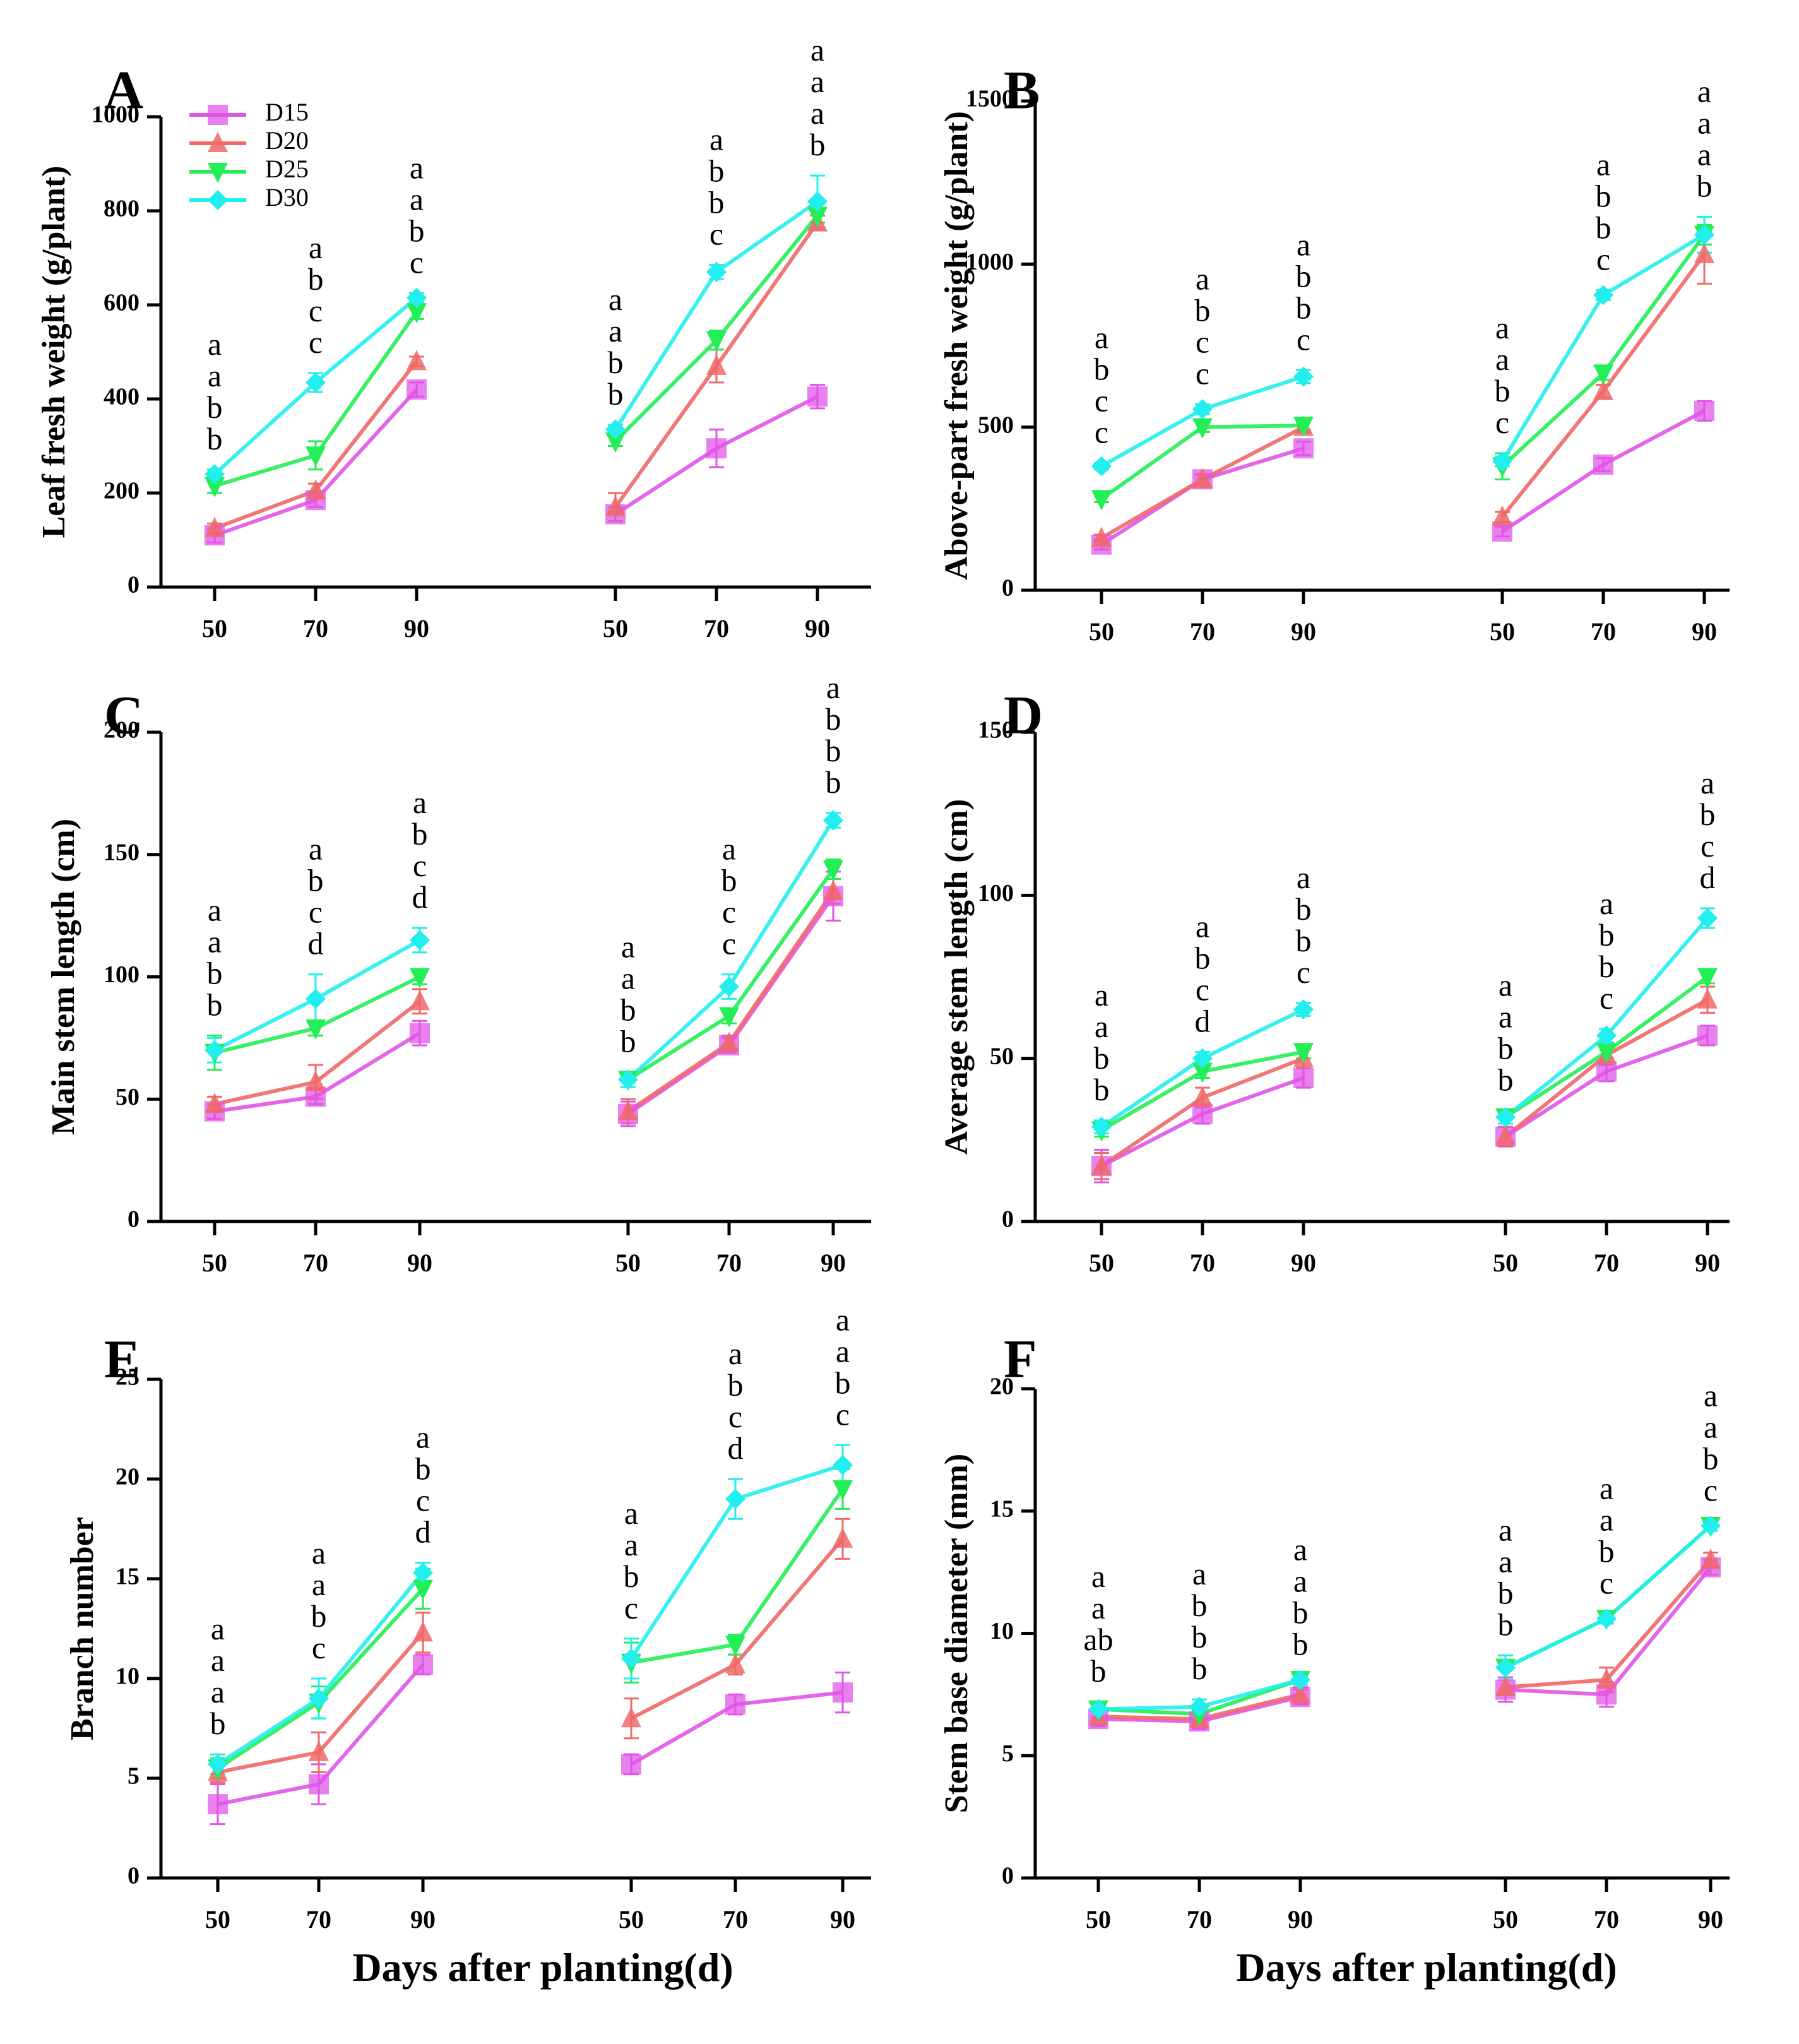 The height and width of the screenshot is (2044, 1799). I want to click on y-tick-label: 5, so click(134, 1777).